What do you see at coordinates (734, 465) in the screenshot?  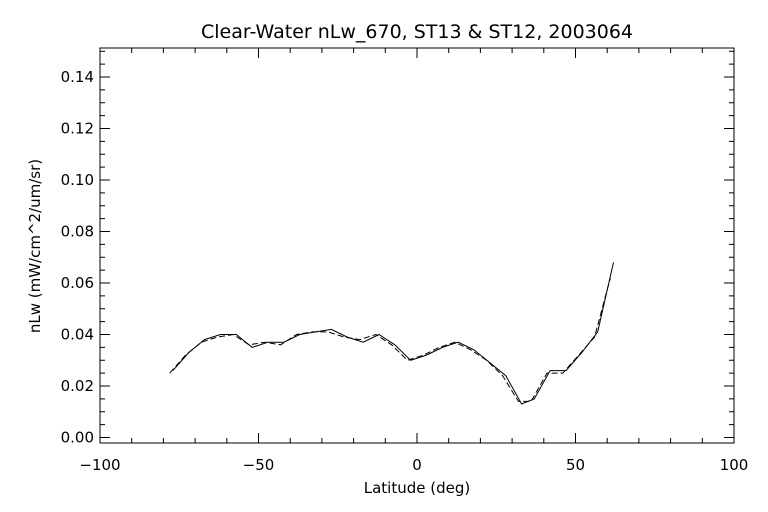 I see `x-tick-label: 100` at bounding box center [734, 465].